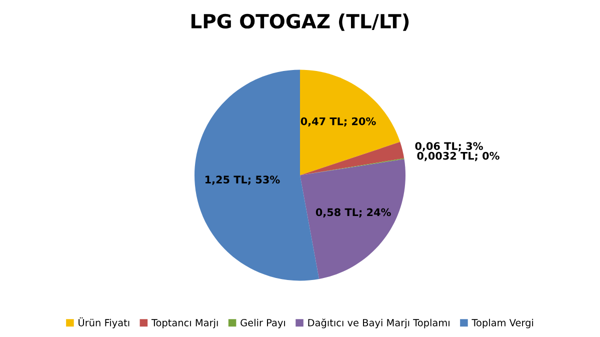 The height and width of the screenshot is (337, 600). Describe the element at coordinates (104, 322) in the screenshot. I see `legend-label: Ürün Fiyatı` at that location.